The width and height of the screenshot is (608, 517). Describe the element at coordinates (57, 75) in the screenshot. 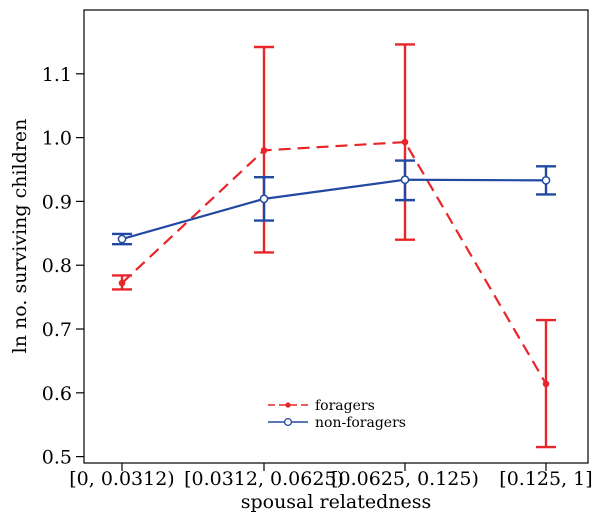

I see `y-tick-label: 1.1` at that location.